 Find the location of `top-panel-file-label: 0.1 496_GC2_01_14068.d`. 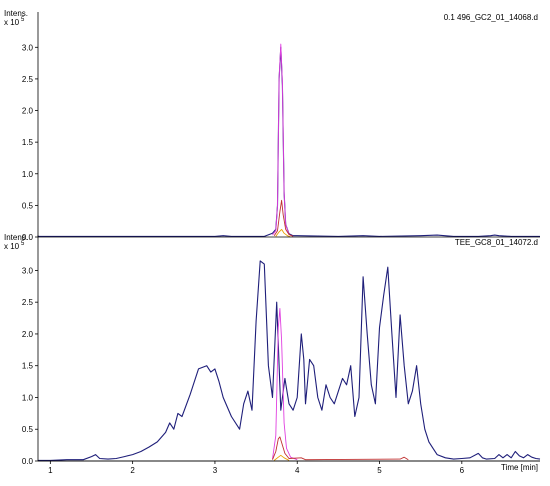

top-panel-file-label: 0.1 496_GC2_01_14068.d is located at coordinates (491, 17).